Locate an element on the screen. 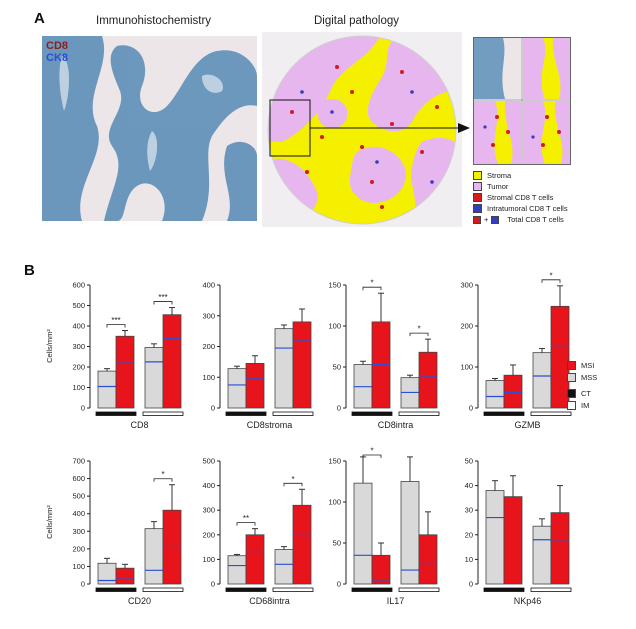 The height and width of the screenshot is (629, 636). legend-stromal-cd8: Stromal CD8 T cells is located at coordinates (513, 197).